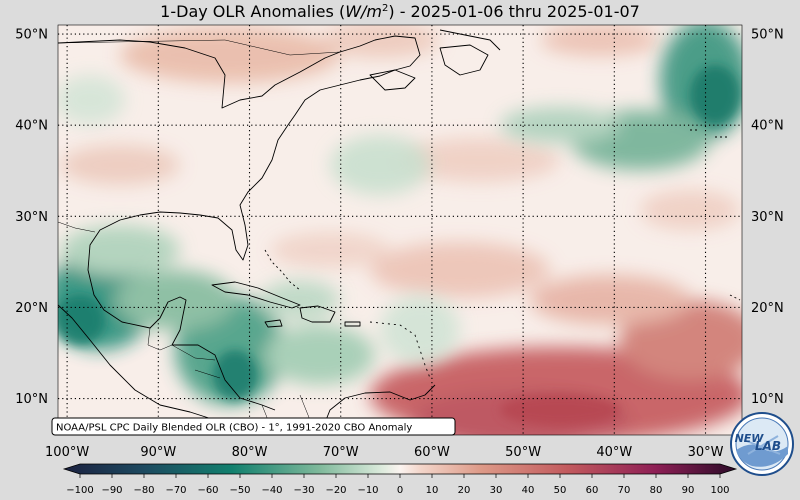 This screenshot has height=500, width=800. Describe the element at coordinates (335, 490) in the screenshot. I see `colorbar-tick-label: −20` at that location.